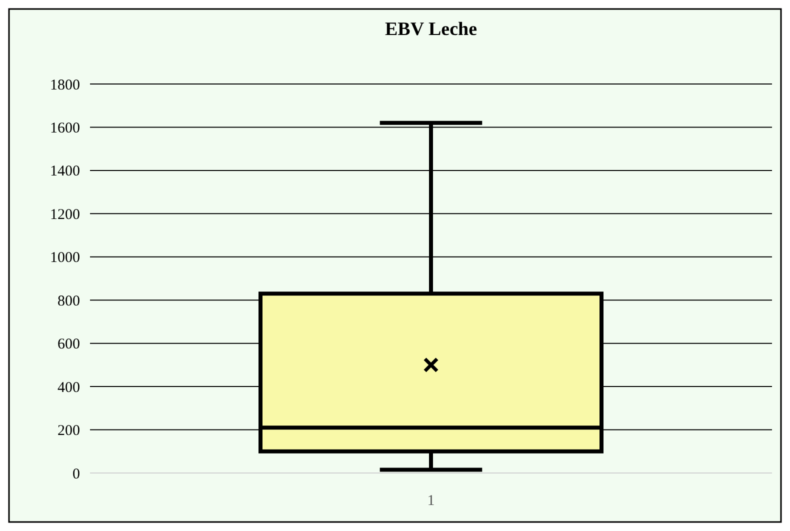 This screenshot has width=790, height=531. What do you see at coordinates (69, 344) in the screenshot?
I see `y-tick-label: 600` at bounding box center [69, 344].